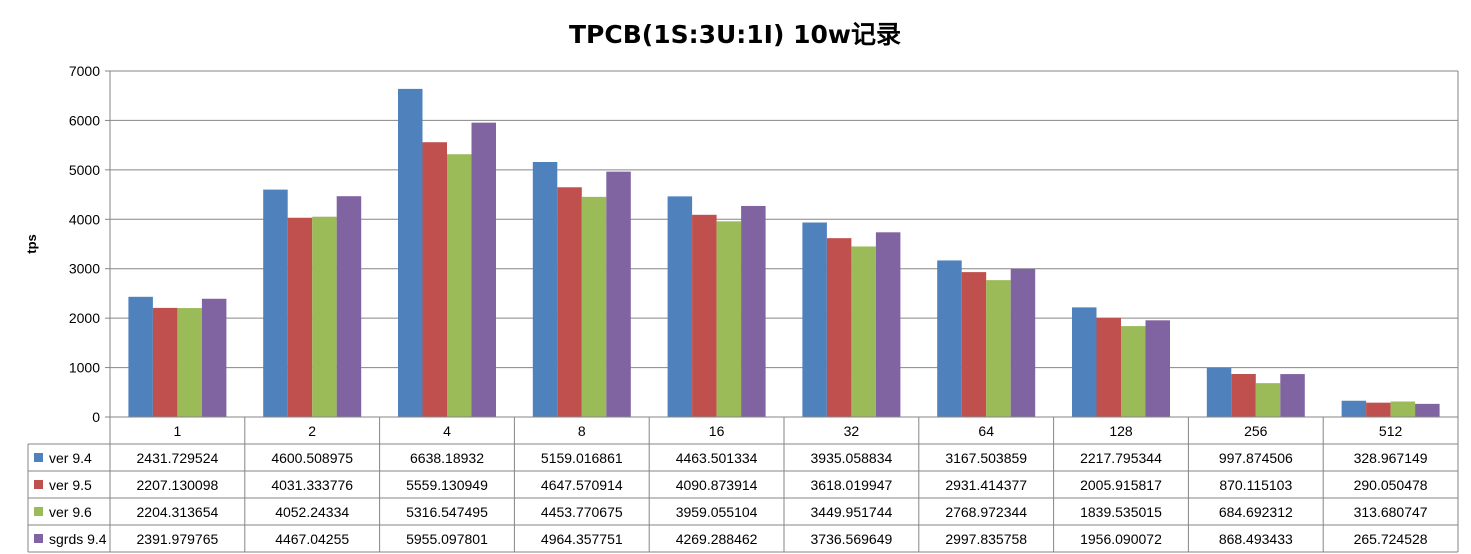 This screenshot has width=1471, height=554. What do you see at coordinates (312, 431) in the screenshot?
I see `x-tick-label: 2` at bounding box center [312, 431].